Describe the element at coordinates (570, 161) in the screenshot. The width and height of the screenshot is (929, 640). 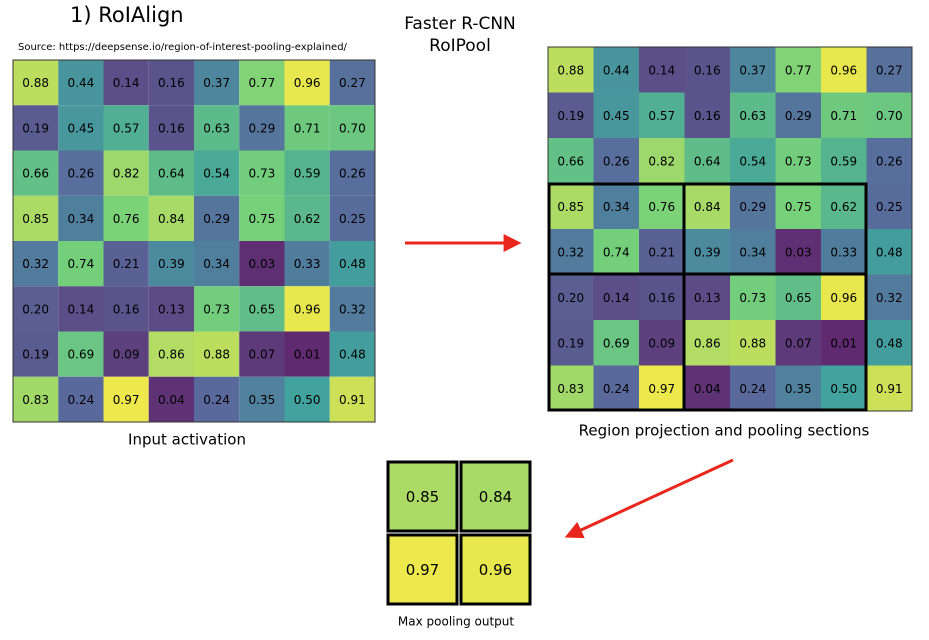
I see `cell-value: 0.66` at that location.